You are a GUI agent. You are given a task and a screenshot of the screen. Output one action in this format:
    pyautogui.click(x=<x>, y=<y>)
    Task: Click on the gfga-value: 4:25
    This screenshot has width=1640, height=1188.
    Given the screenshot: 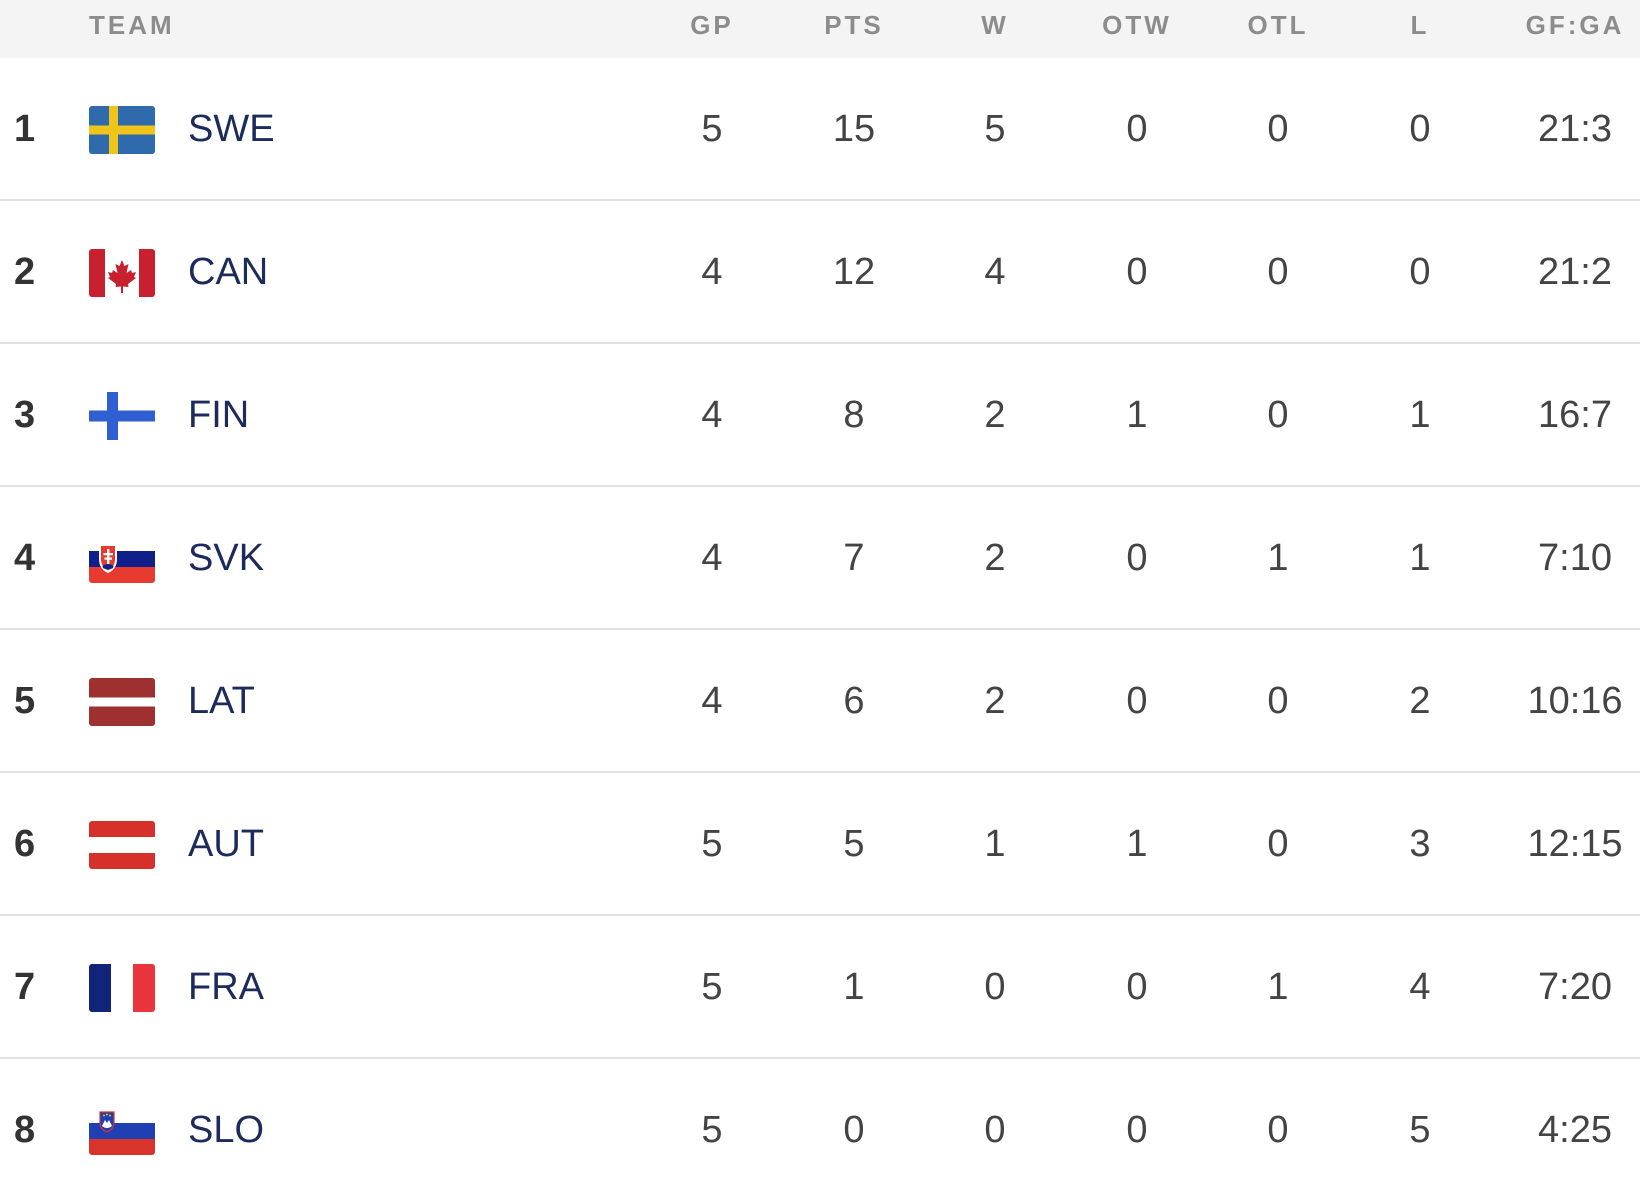 What is the action you would take?
    pyautogui.click(x=1575, y=1130)
    